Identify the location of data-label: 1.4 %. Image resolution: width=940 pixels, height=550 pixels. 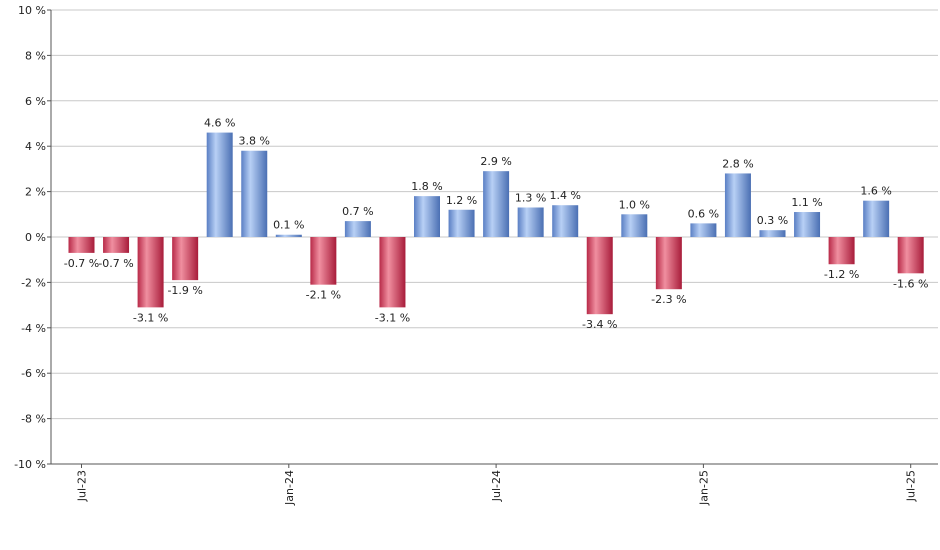
(564, 195).